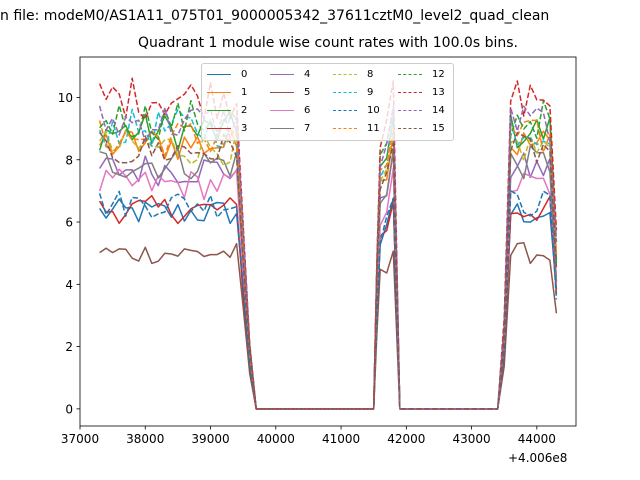  I want to click on y-tick-label: 10, so click(65, 98).